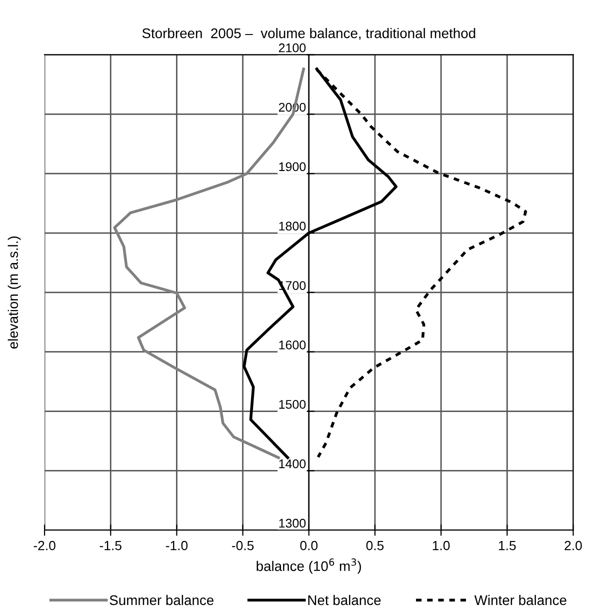  Describe the element at coordinates (292, 404) in the screenshot. I see `y-tick-label: 1500` at that location.